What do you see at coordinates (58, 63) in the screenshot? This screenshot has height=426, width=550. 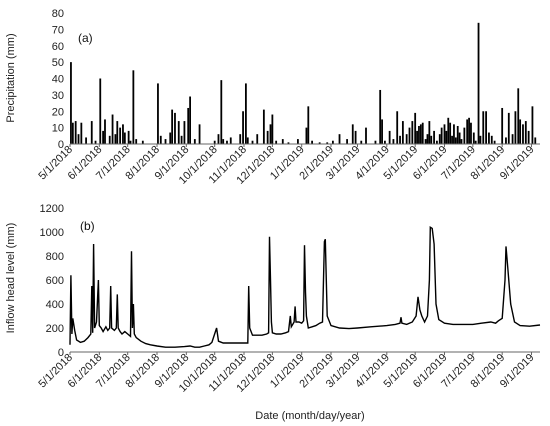 I see `precip-y-tick-label: 50` at bounding box center [58, 63].